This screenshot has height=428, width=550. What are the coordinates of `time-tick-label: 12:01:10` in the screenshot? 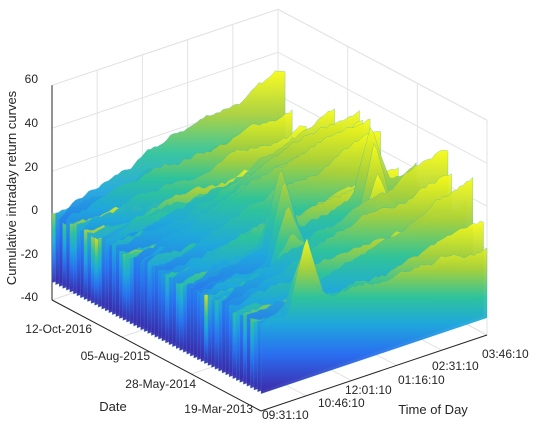 It's located at (368, 390).